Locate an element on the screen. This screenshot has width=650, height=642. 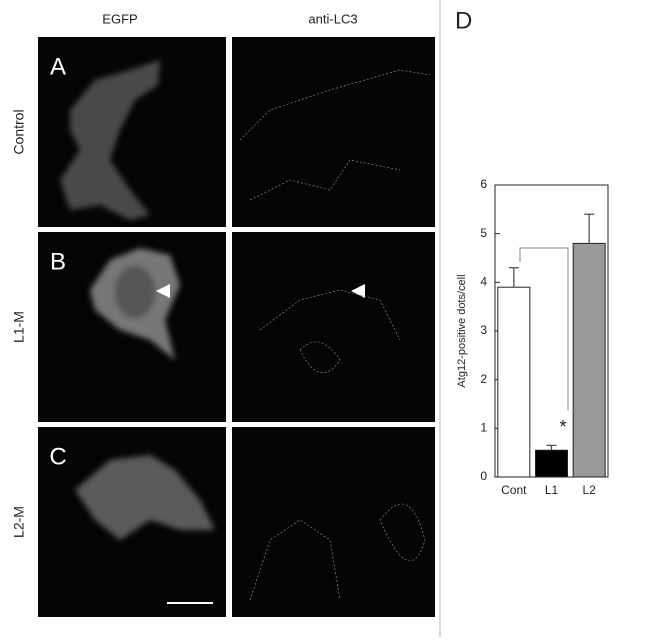
x-tick-label: Cont is located at coordinates (514, 490).